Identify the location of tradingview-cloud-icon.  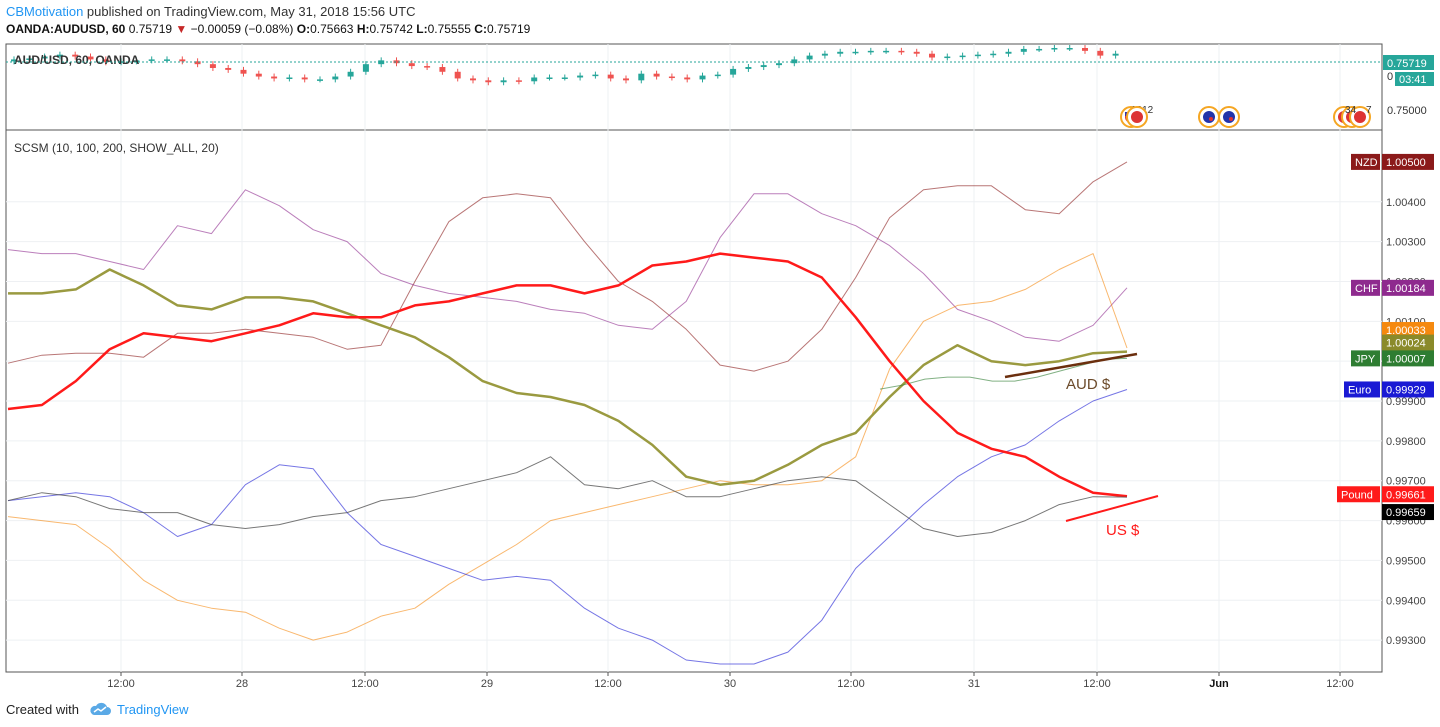
(100, 708).